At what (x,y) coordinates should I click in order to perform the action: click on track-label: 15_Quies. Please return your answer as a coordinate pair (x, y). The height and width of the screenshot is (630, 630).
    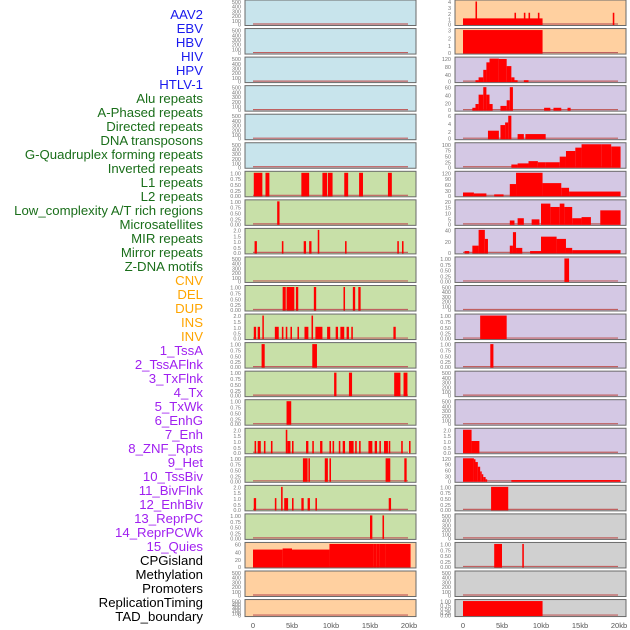
    Looking at the image, I should click on (174, 546).